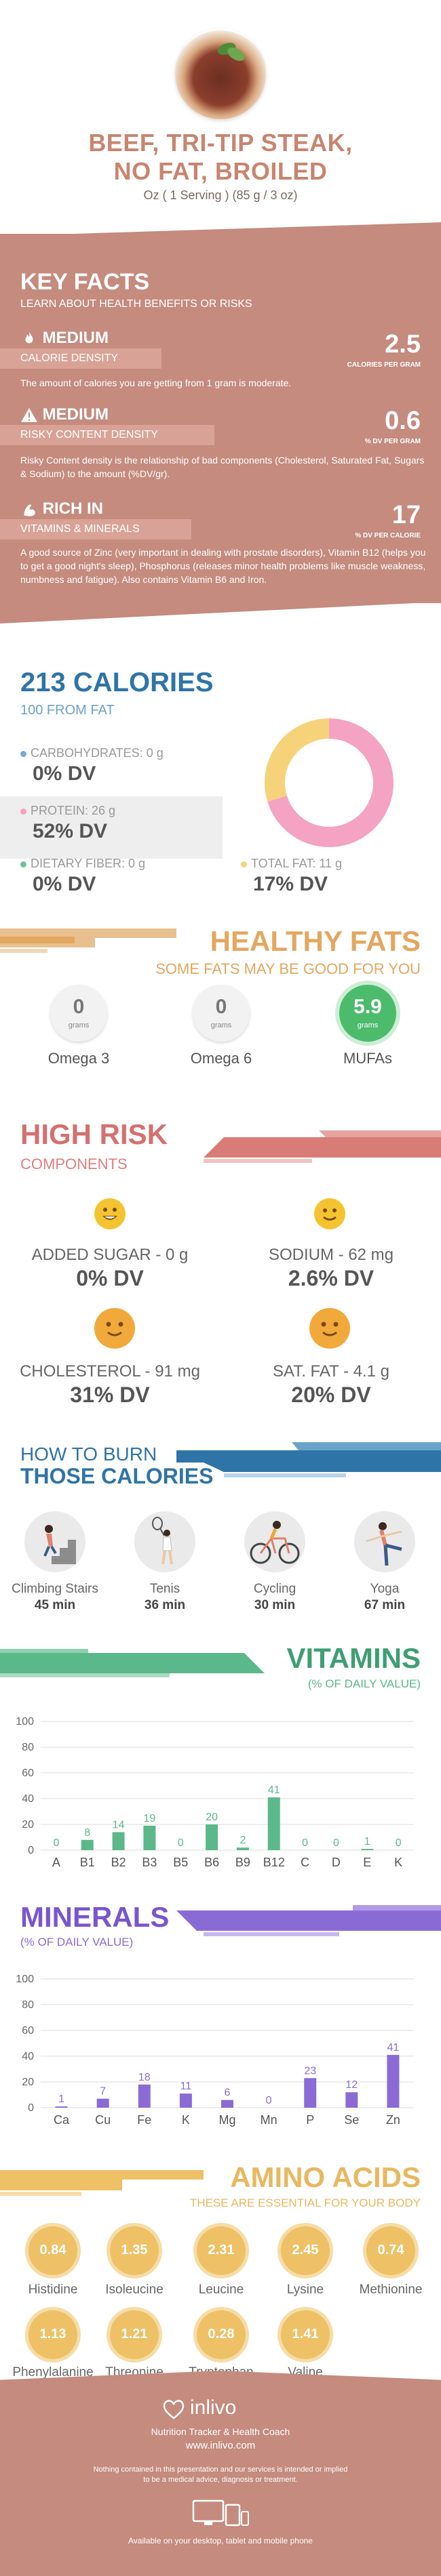 The height and width of the screenshot is (2576, 441). What do you see at coordinates (87, 1833) in the screenshot?
I see `vitamins-value-label: 8` at bounding box center [87, 1833].